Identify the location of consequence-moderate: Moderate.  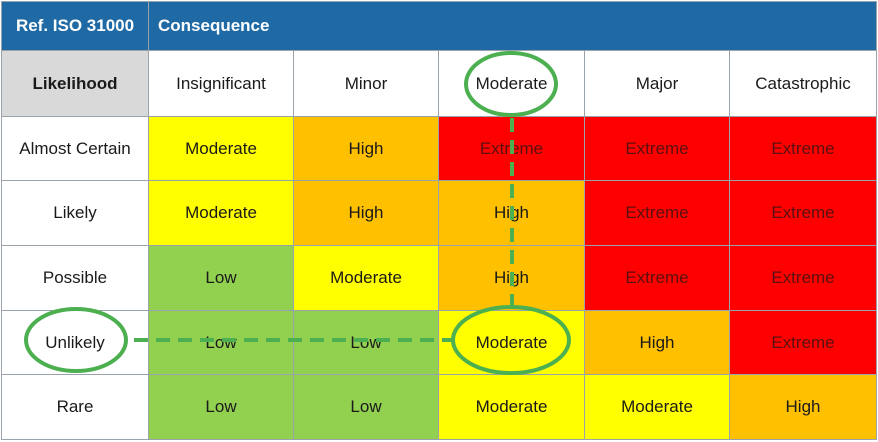
(511, 83).